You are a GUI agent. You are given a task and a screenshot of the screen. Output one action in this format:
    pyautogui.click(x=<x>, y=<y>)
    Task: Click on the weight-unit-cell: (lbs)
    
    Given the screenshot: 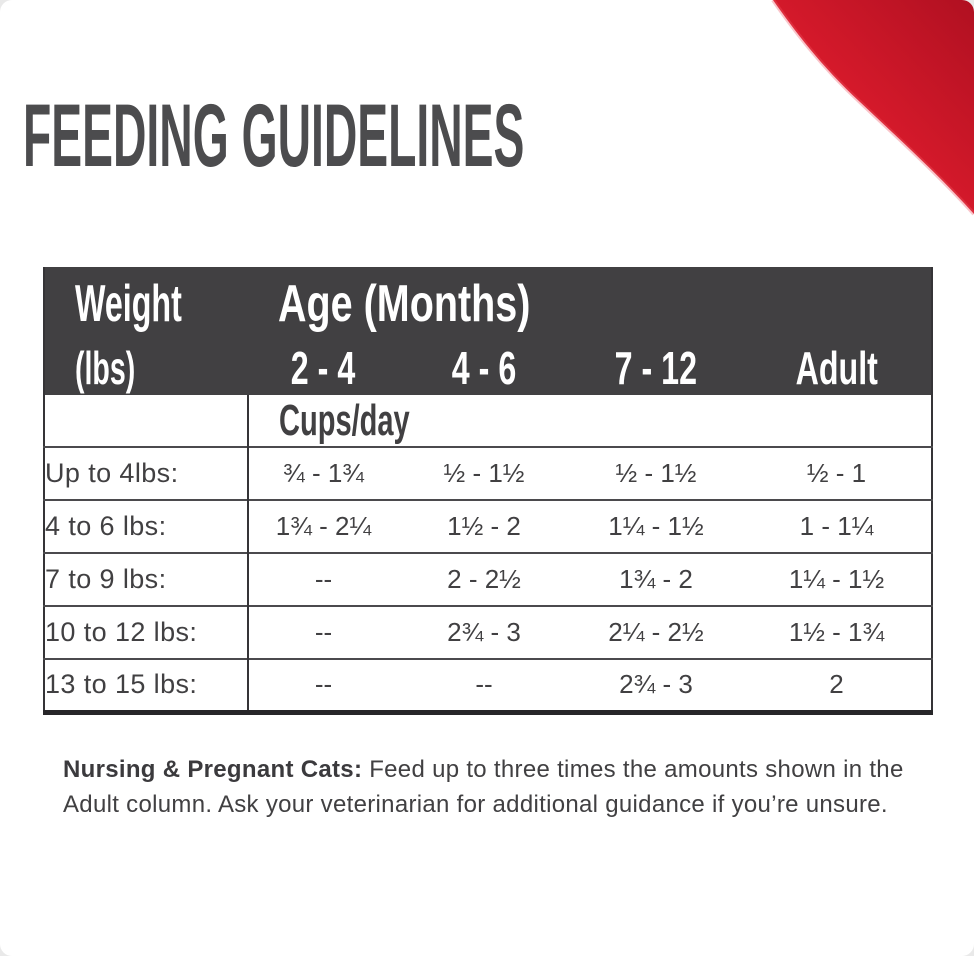 What is the action you would take?
    pyautogui.click(x=146, y=368)
    